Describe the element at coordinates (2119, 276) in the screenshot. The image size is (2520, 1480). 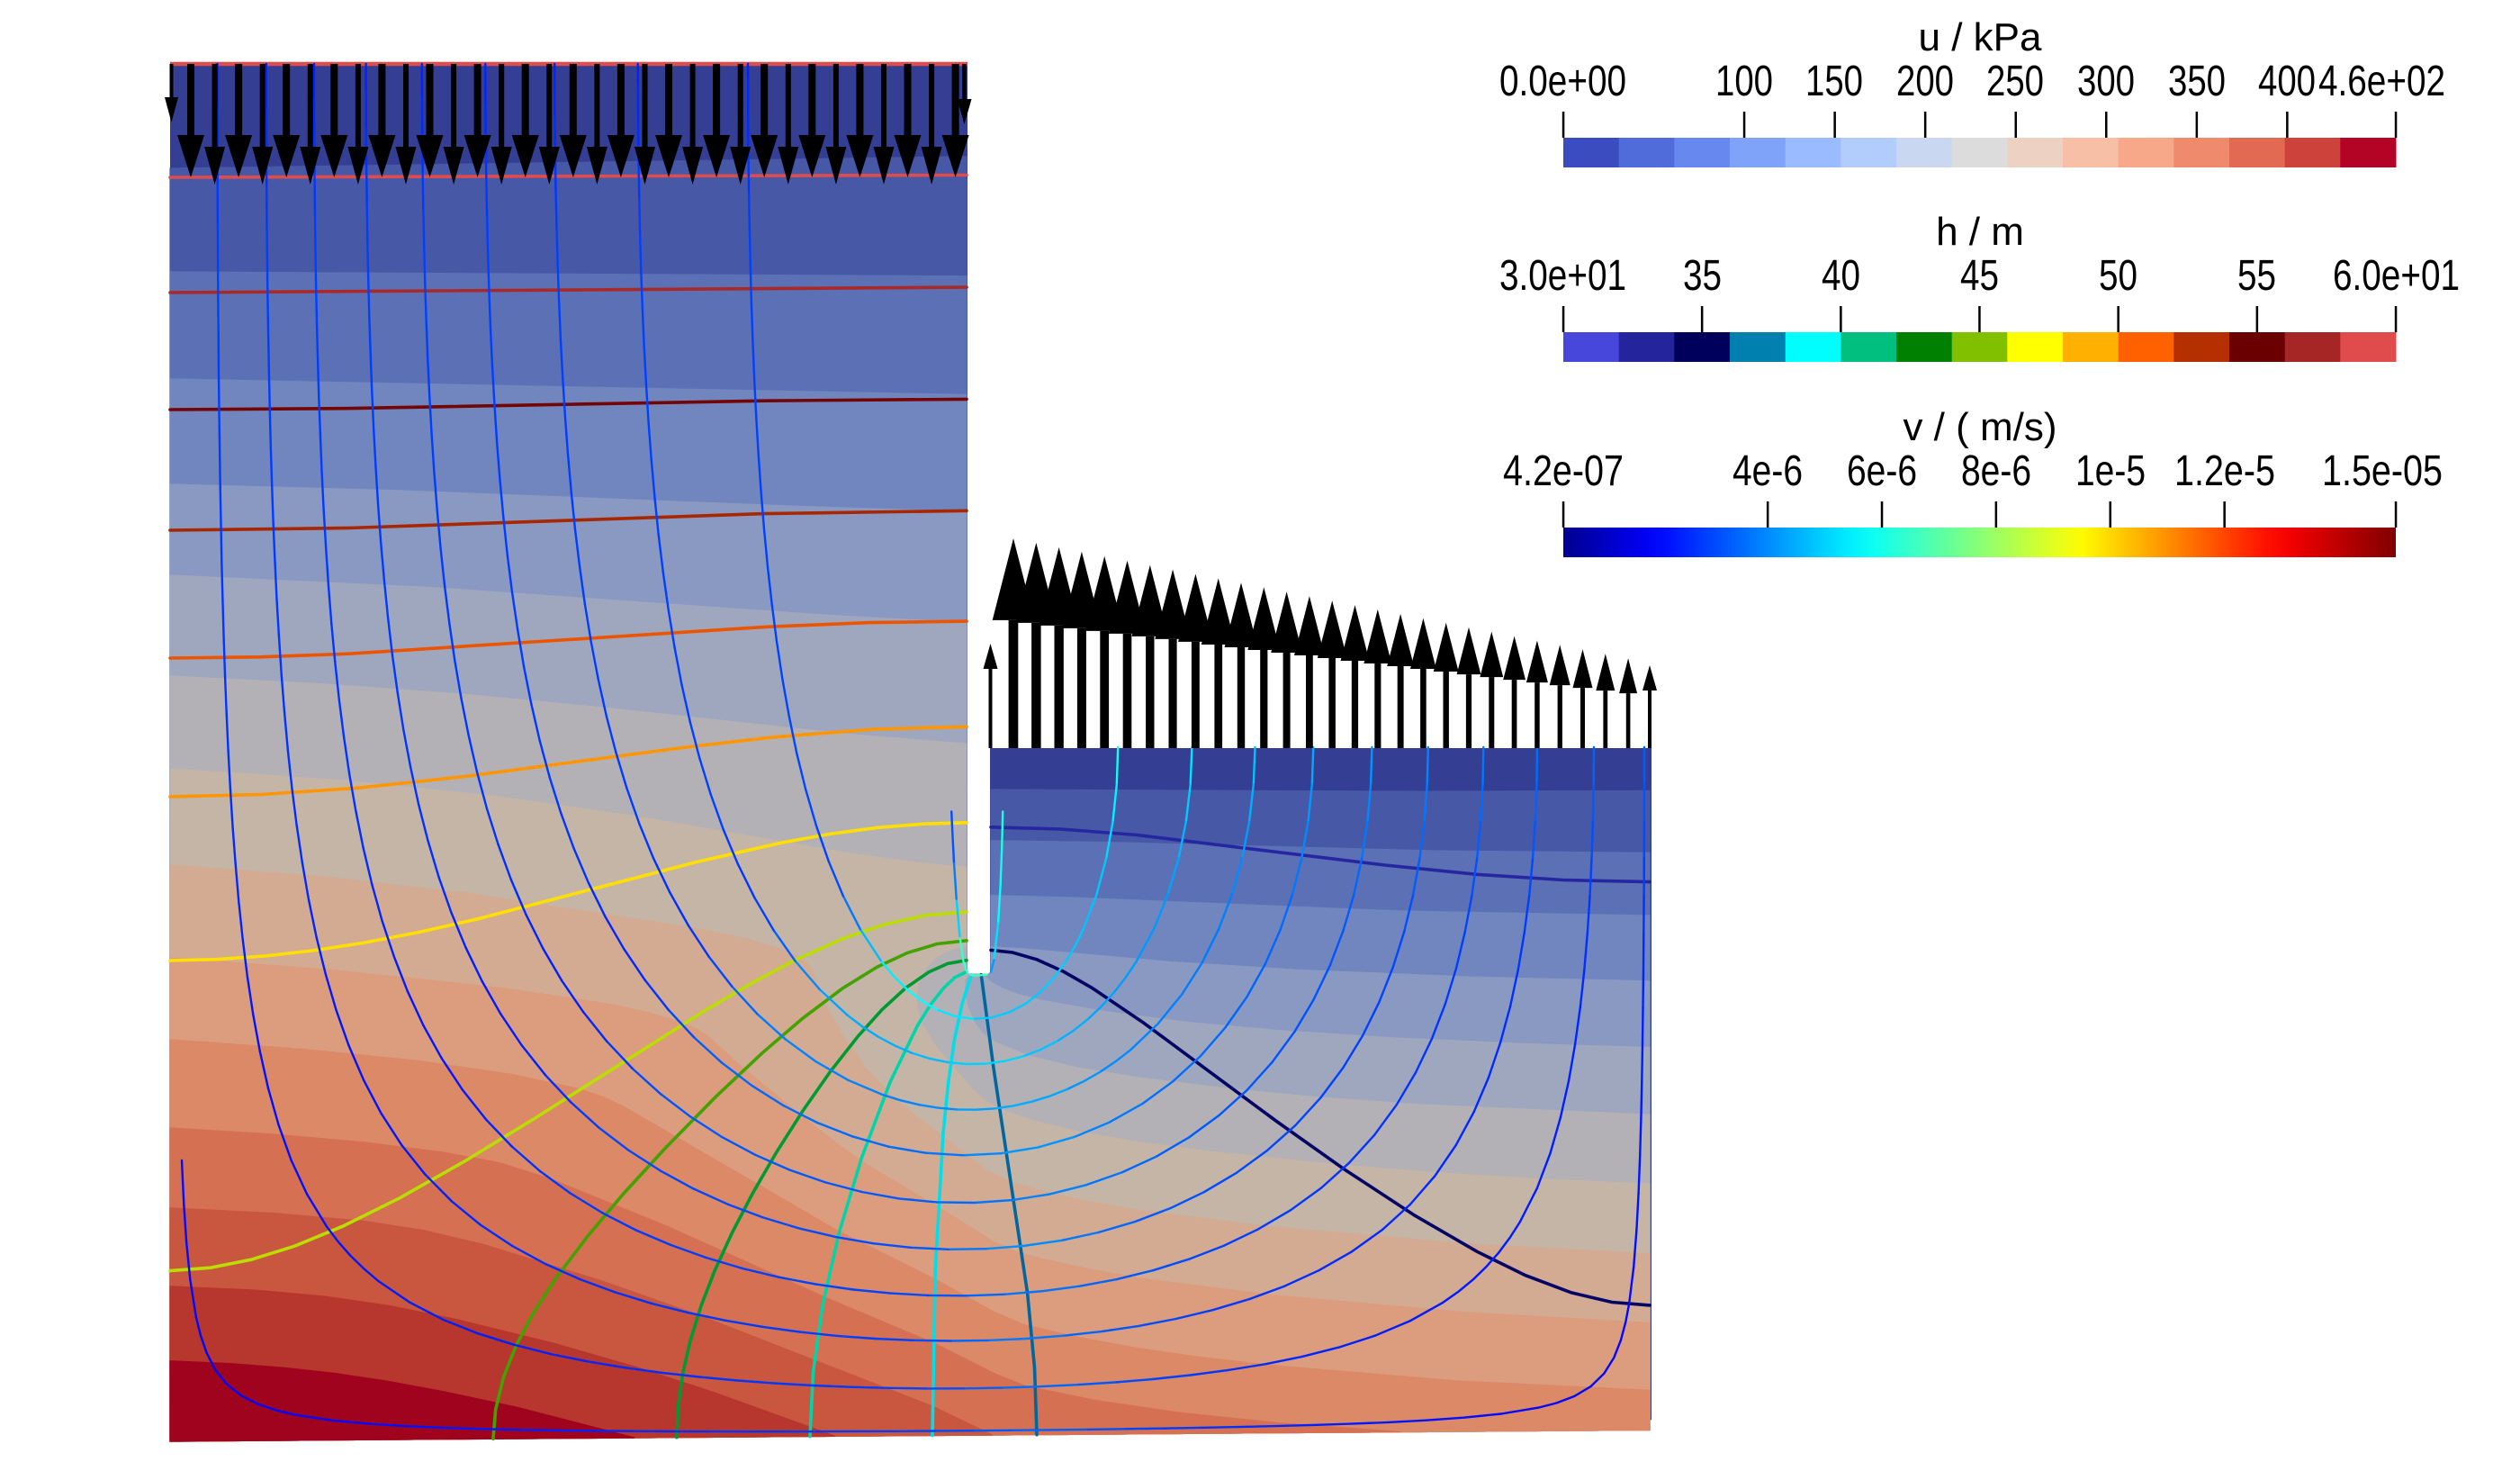
I see `svg-text: 50` at that location.